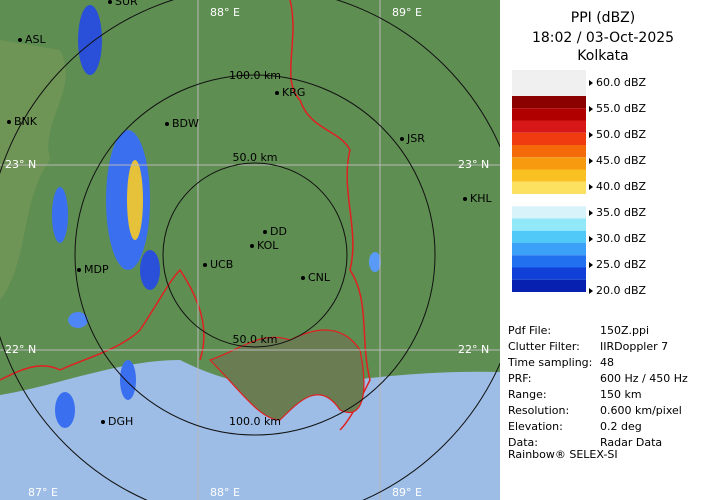  I want to click on panel-title: PPI (dBZ), so click(603, 18).